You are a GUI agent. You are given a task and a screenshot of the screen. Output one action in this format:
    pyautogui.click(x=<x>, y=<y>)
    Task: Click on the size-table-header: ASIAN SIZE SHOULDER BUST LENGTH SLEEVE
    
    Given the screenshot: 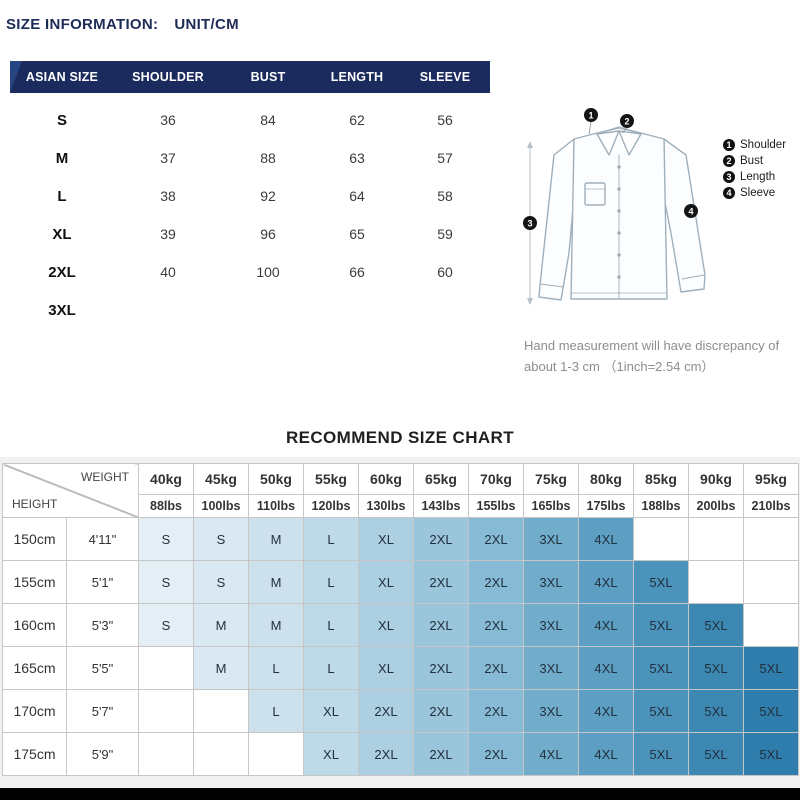 What is the action you would take?
    pyautogui.click(x=250, y=77)
    